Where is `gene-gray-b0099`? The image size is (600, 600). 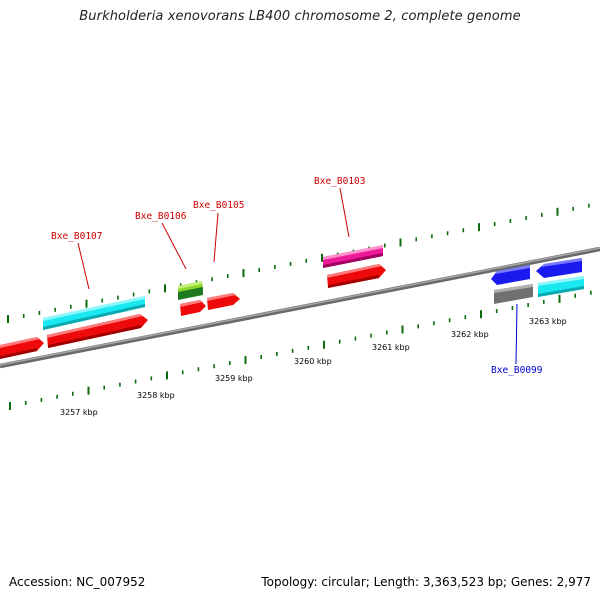 gene-gray-b0099 is located at coordinates (513, 294).